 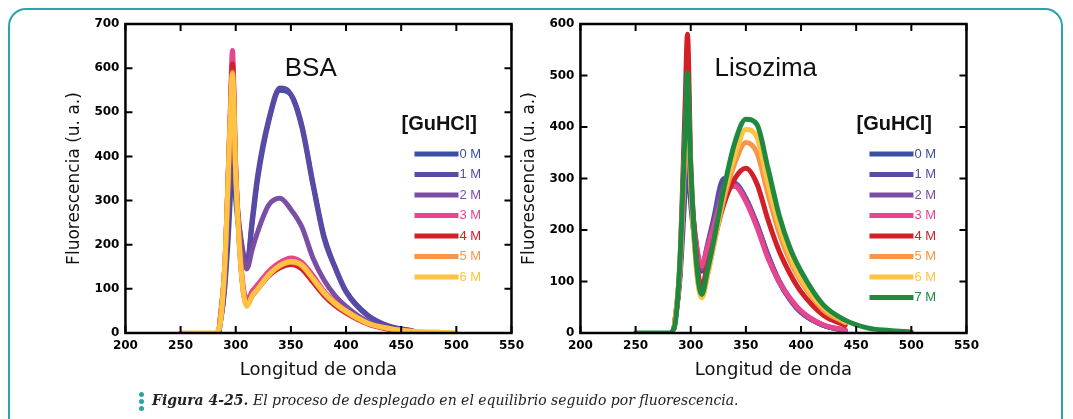 I want to click on text: Figura 4-25. El proceso de desplegado en el equilibrio seguido por fluorescencia., so click(x=445, y=400).